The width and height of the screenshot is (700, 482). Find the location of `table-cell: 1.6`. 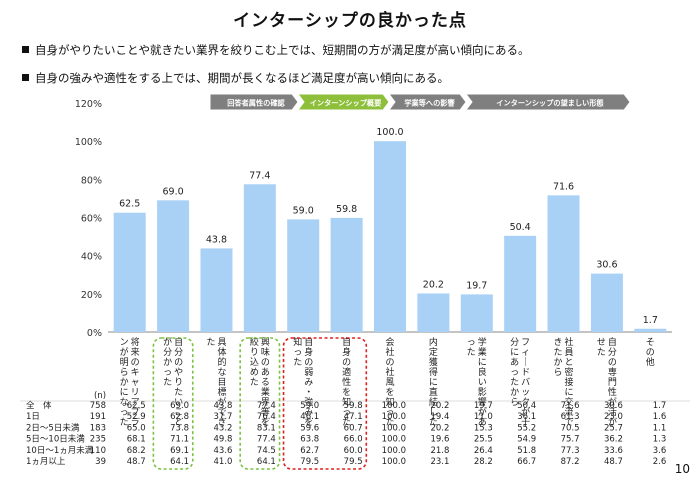

table-cell: 1.6 is located at coordinates (660, 417).